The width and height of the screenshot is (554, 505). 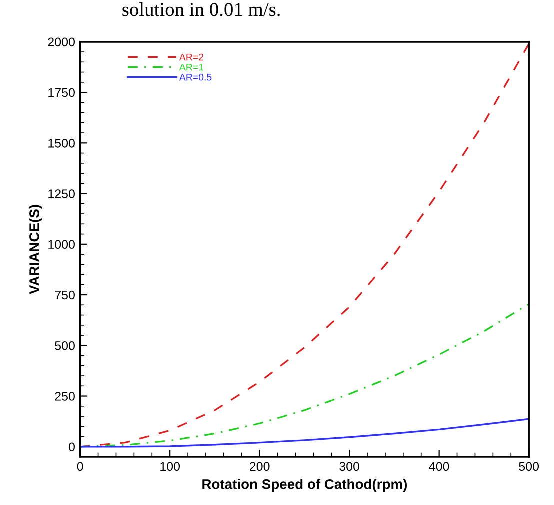 What do you see at coordinates (191, 67) in the screenshot?
I see `text: AR=1` at bounding box center [191, 67].